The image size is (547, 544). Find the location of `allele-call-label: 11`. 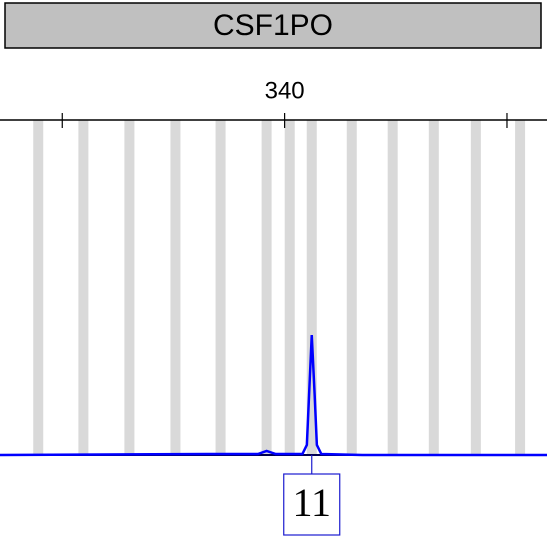

allele-call-label: 11 is located at coordinates (311, 502).